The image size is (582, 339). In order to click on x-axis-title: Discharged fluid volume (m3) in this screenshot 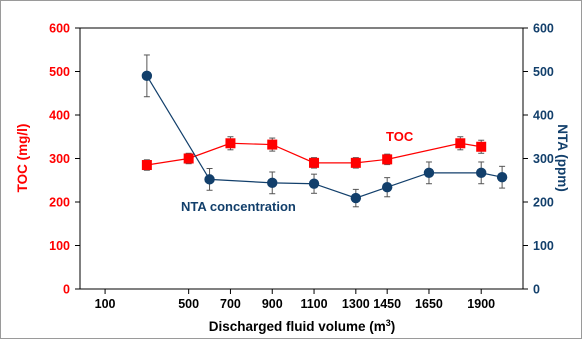, I will do `click(302, 326)`.